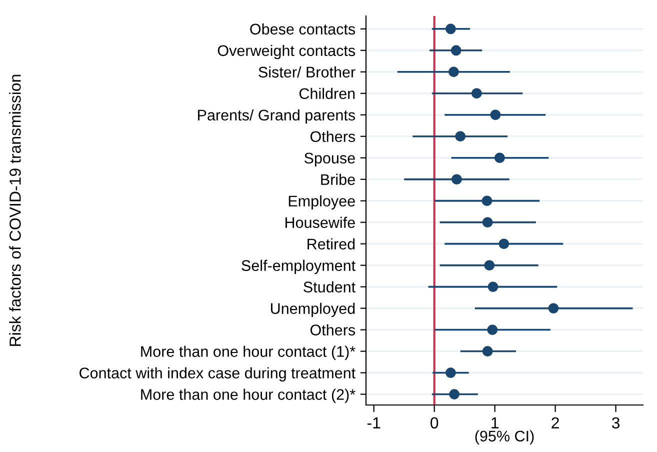  I want to click on x-tick-label: -1, so click(373, 422).